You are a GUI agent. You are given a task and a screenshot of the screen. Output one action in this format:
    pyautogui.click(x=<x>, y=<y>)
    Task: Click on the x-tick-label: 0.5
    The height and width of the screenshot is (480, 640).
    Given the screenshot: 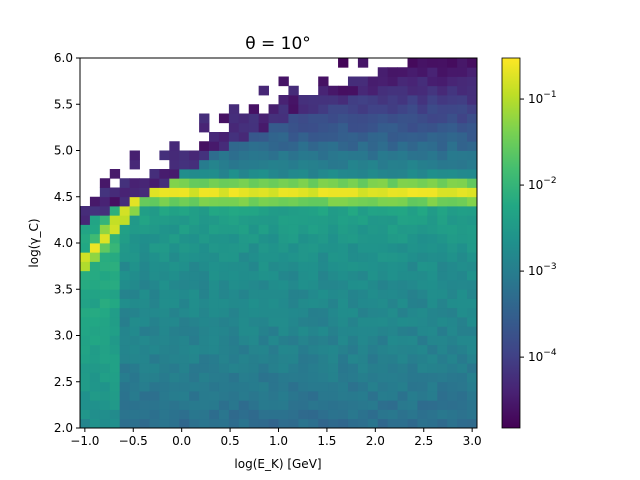 What is the action you would take?
    pyautogui.click(x=230, y=441)
    